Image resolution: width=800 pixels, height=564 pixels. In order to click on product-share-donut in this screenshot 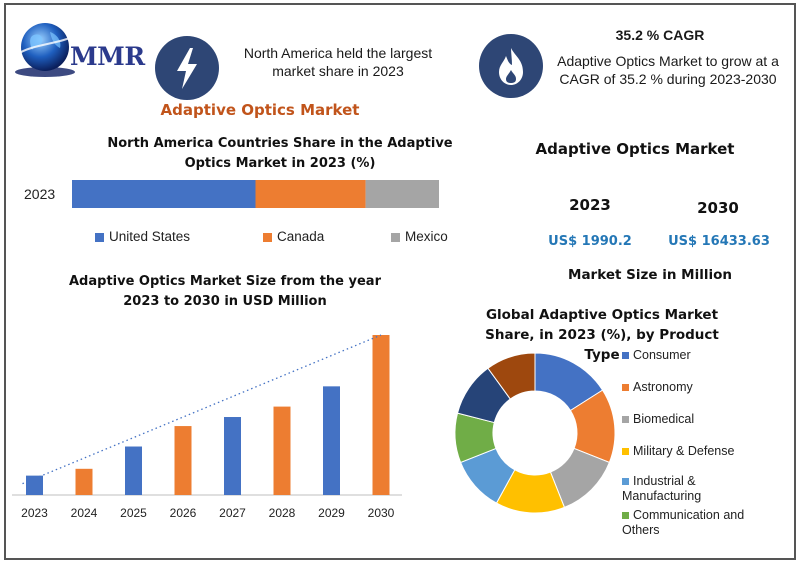, I will do `click(535, 433)`.